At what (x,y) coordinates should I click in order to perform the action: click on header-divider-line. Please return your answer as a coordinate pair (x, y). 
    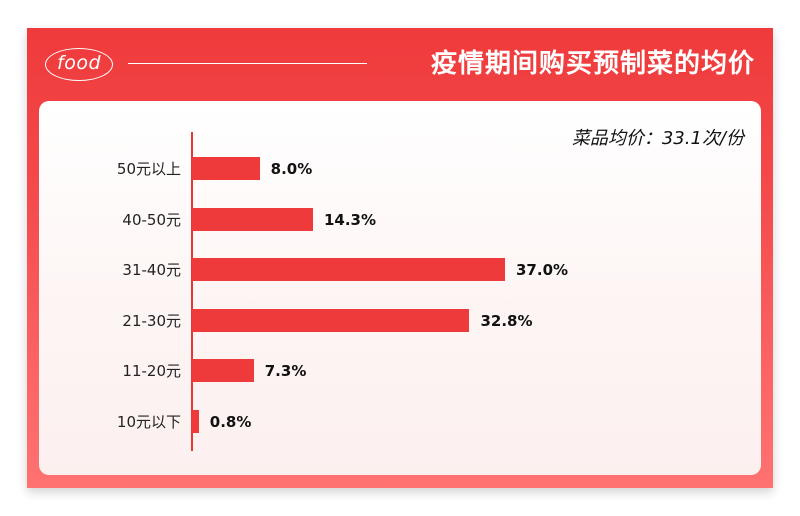
    Looking at the image, I should click on (247, 63).